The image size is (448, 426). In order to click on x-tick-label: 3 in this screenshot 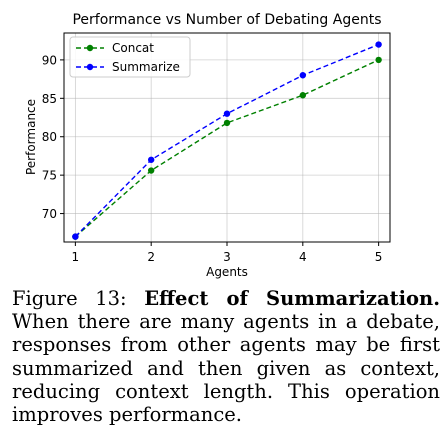, I will do `click(227, 257)`.